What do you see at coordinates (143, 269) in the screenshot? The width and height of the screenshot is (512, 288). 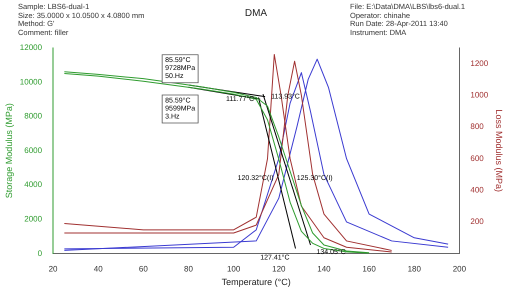 I see `x-tick-label: 60` at bounding box center [143, 269].